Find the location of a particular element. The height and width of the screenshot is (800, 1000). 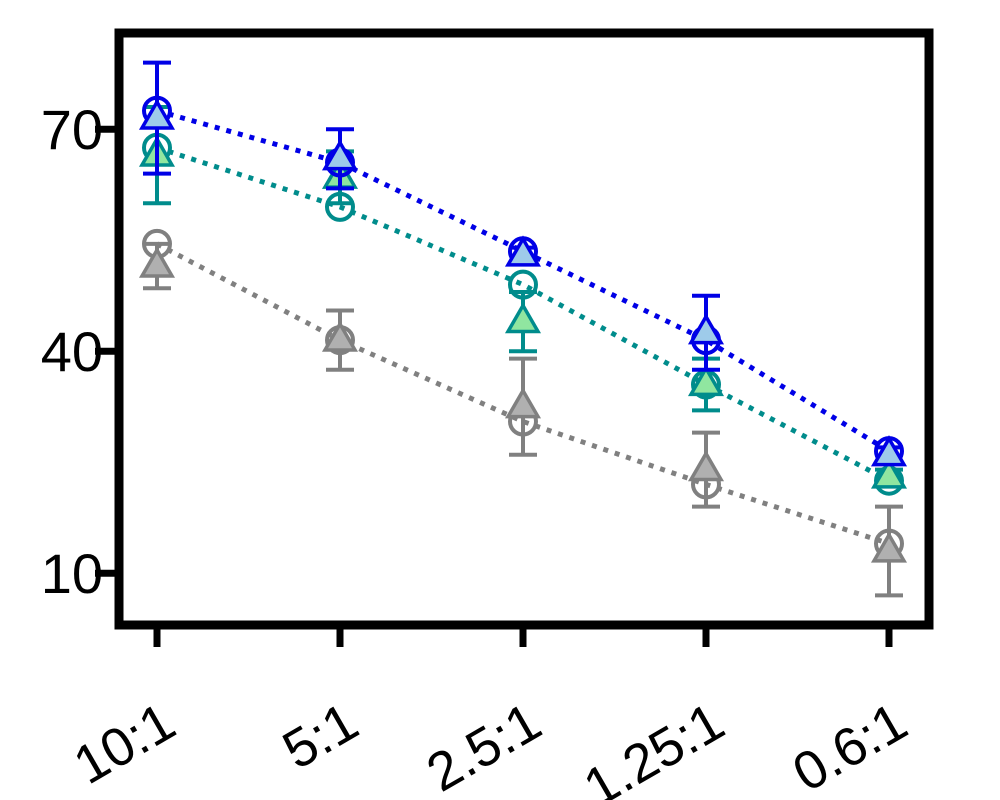

y-tick-label: 40 is located at coordinates (72, 351).